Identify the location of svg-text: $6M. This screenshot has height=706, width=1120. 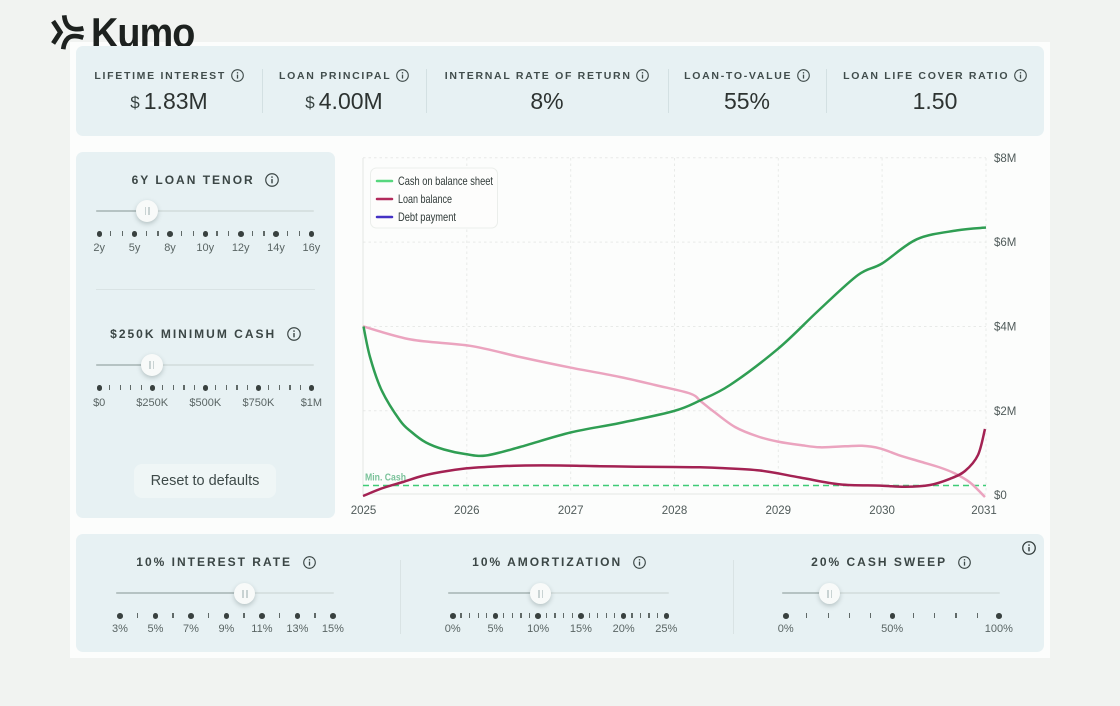
(1005, 243).